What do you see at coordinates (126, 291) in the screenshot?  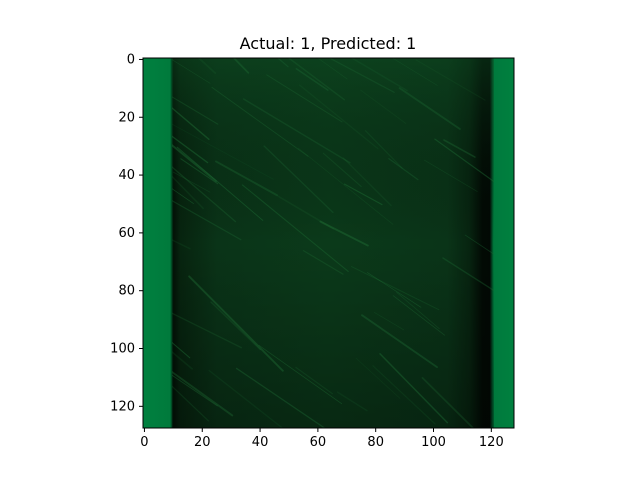 I see `y-tick-label: 80` at bounding box center [126, 291].